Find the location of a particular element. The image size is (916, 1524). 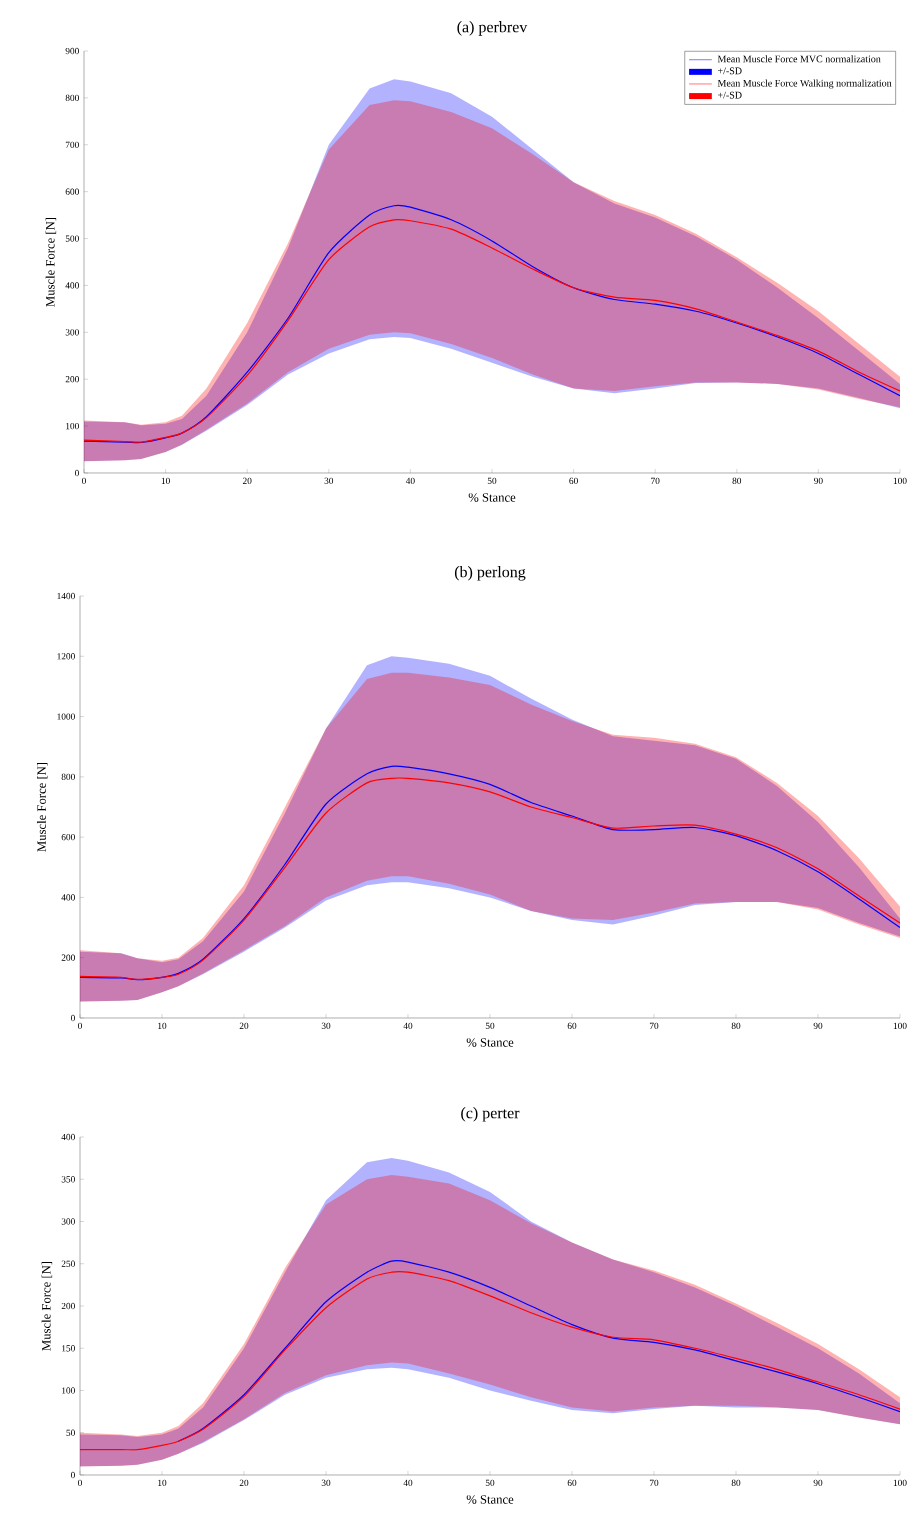

chart-title: (a) perbrev is located at coordinates (492, 28).